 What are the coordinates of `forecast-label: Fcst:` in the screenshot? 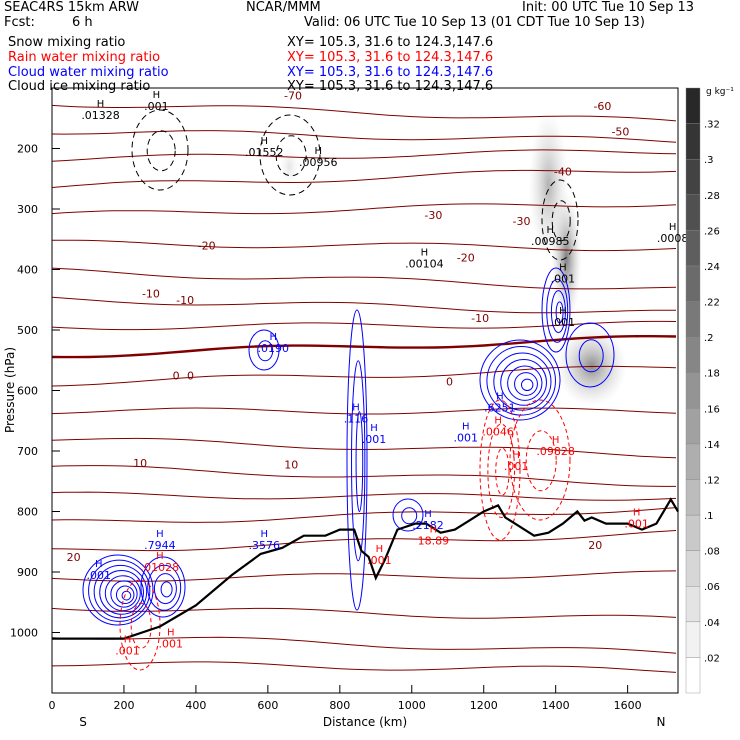 It's located at (19, 22).